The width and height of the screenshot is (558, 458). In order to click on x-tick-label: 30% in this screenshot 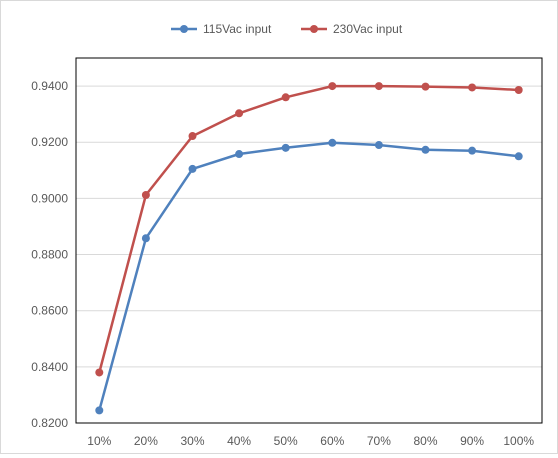, I will do `click(192, 441)`.